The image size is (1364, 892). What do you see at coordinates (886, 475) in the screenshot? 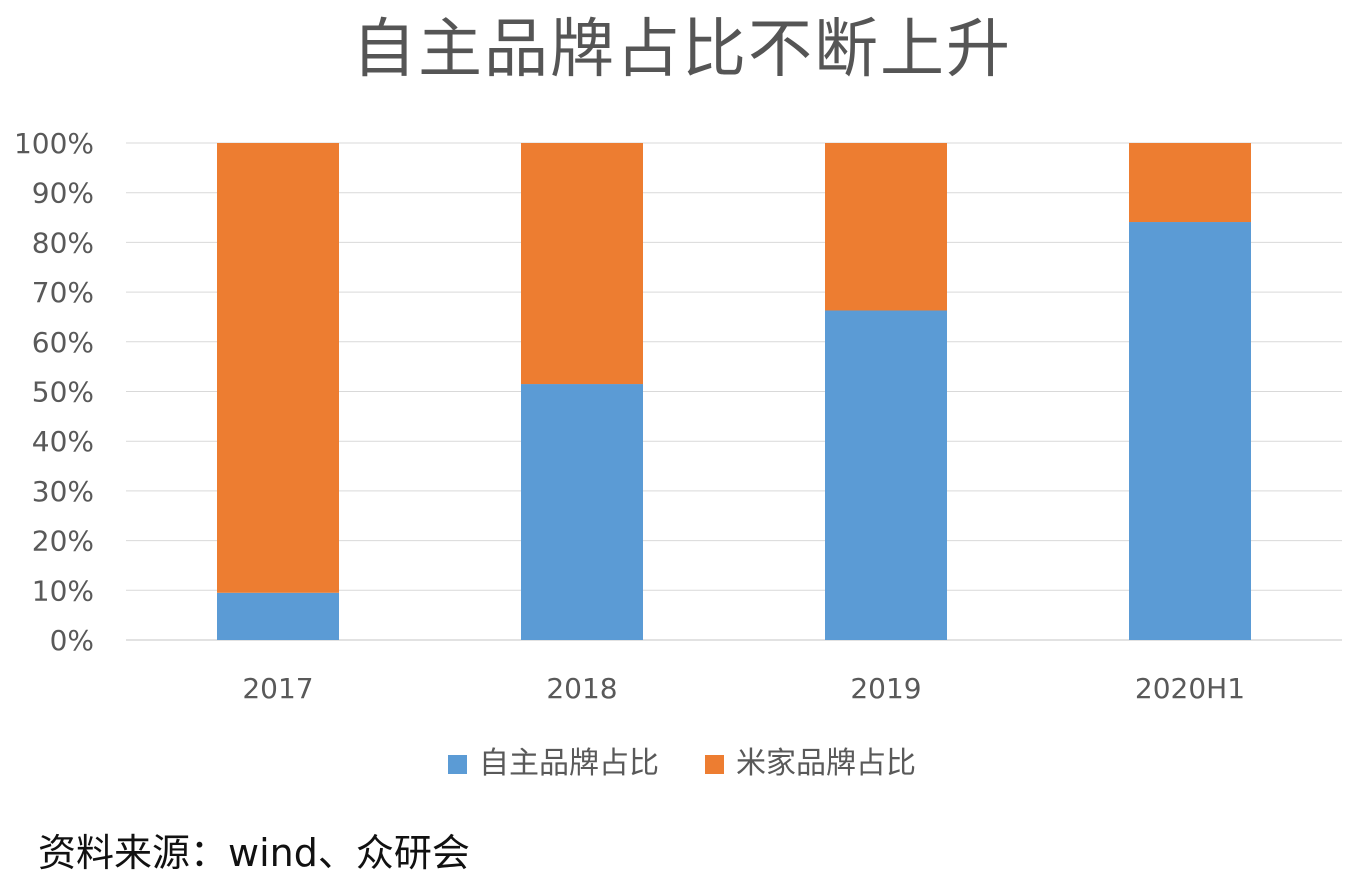
I see `bar-self-brand-2019` at bounding box center [886, 475].